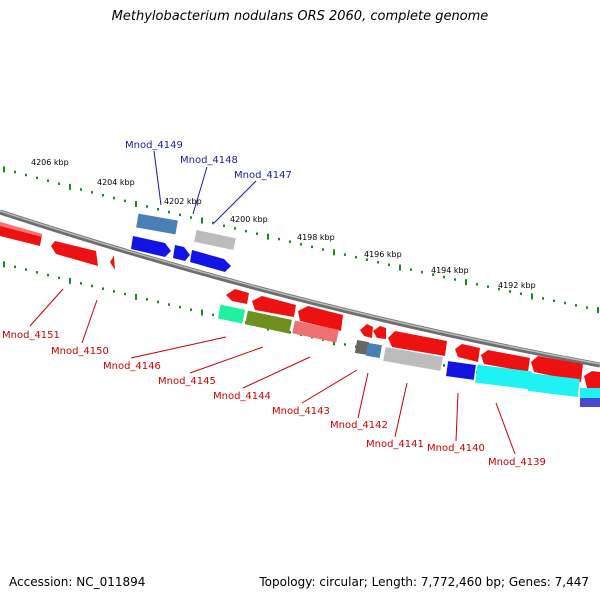 This screenshot has height=600, width=600. I want to click on gene-mnod-4142-box-b, so click(373, 350).